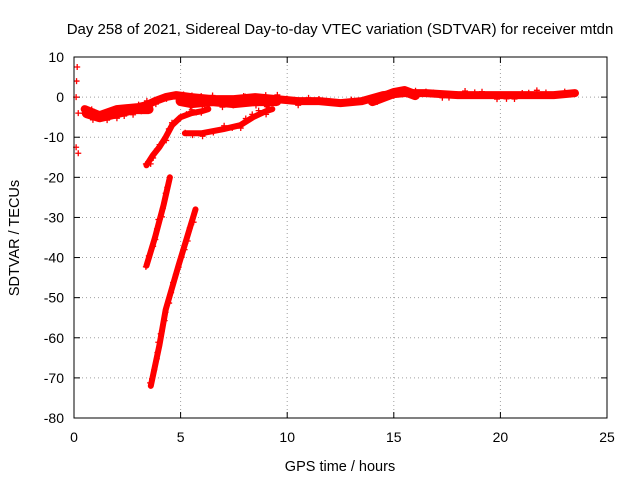  What do you see at coordinates (181, 437) in the screenshot?
I see `x-tick-label: 5` at bounding box center [181, 437].